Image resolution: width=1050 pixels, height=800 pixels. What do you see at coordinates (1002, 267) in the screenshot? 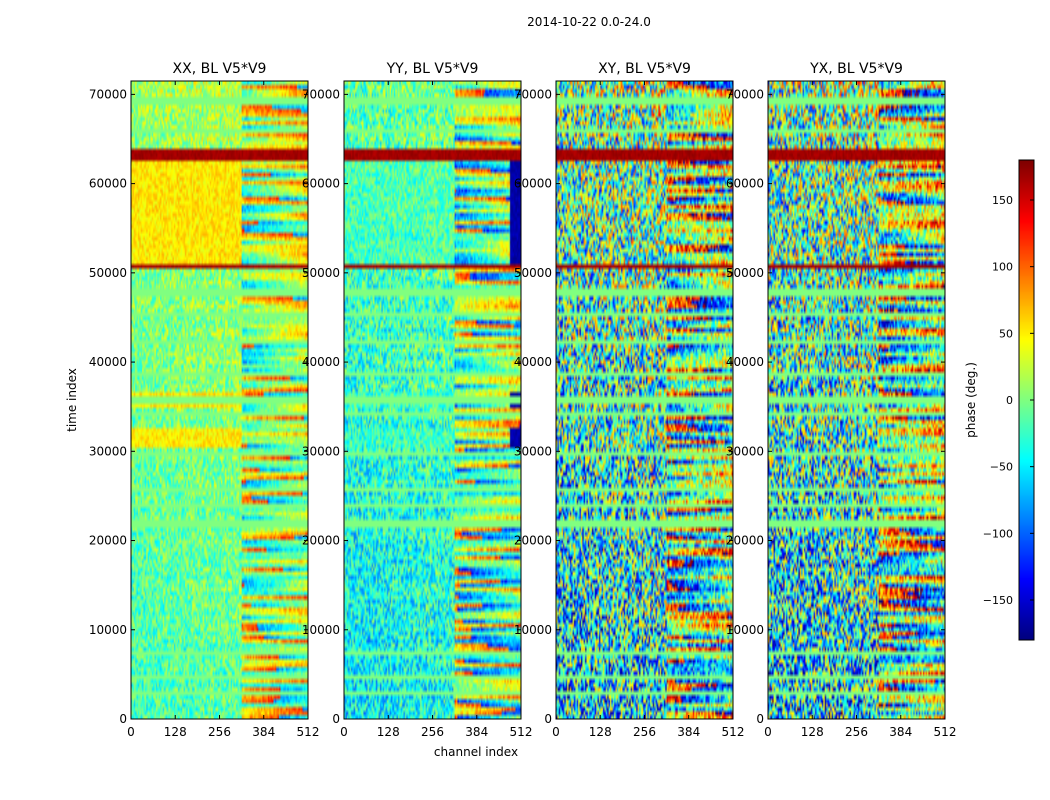
I see `colorbar-tick-label: 100` at bounding box center [1002, 267].